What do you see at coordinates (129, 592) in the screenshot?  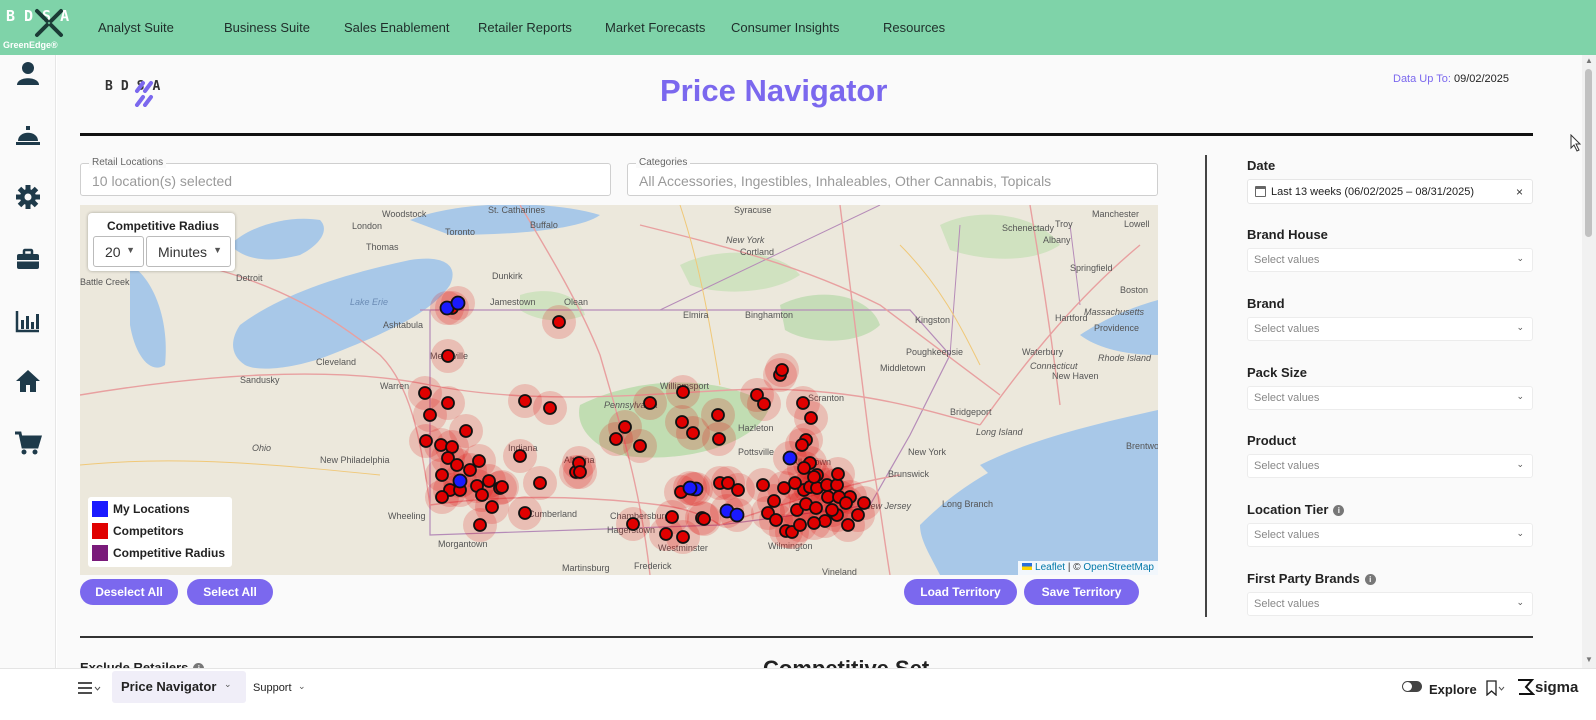 I see `deselect-all-button: Deselect All` at bounding box center [129, 592].